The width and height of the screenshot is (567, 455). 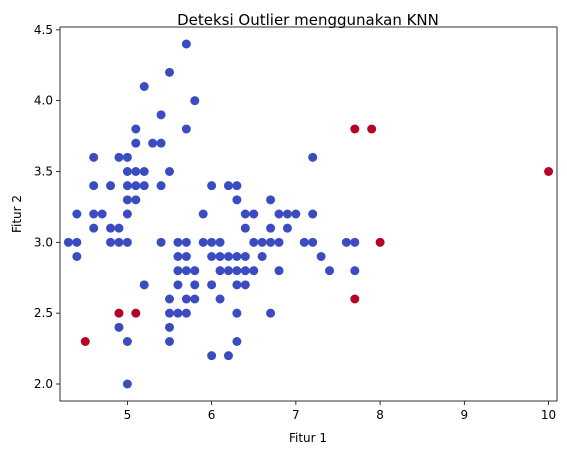 What do you see at coordinates (128, 415) in the screenshot?
I see `x-tick-label: 5` at bounding box center [128, 415].